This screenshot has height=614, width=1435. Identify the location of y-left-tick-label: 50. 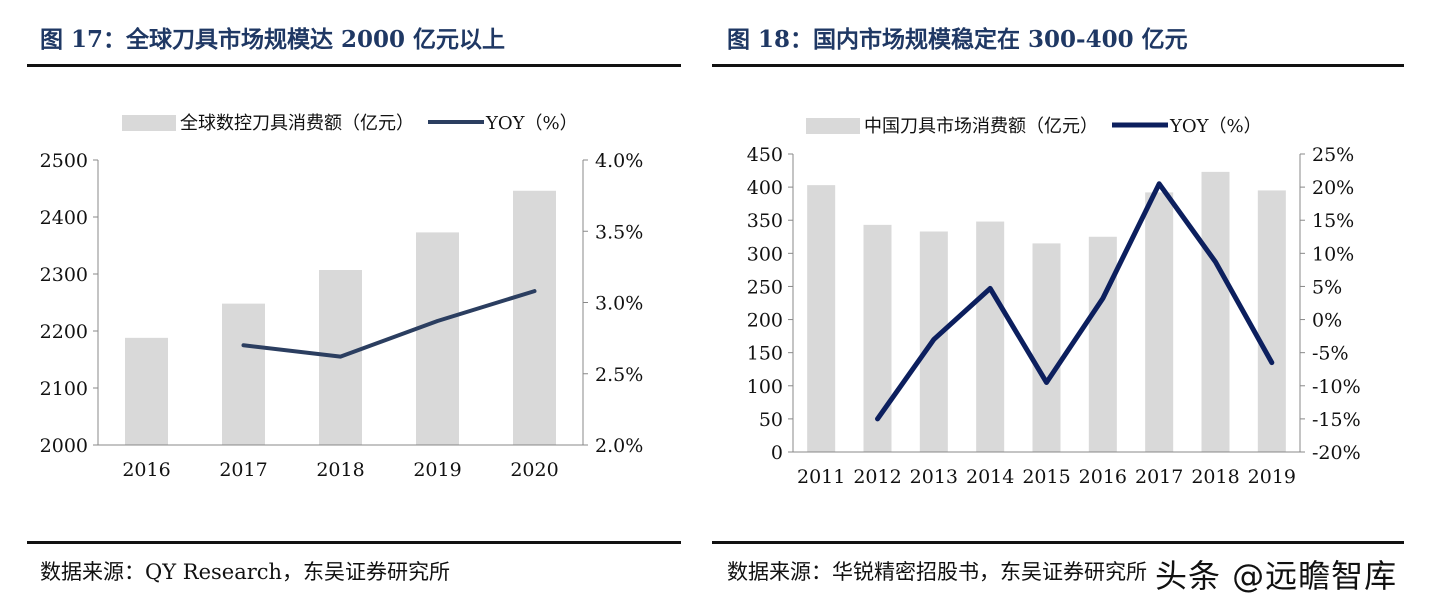
(771, 420).